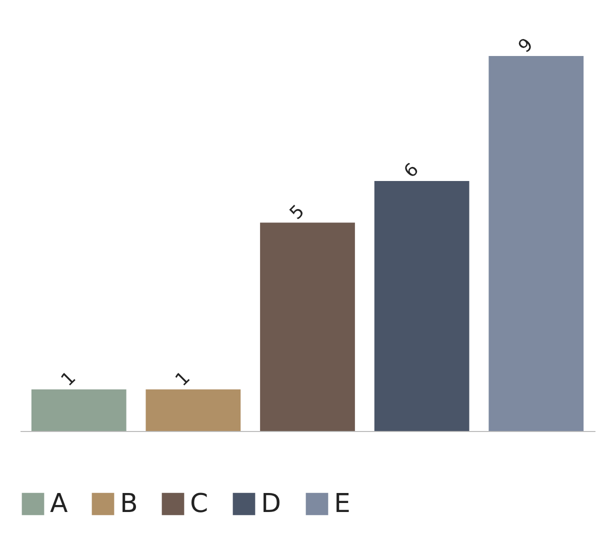  I want to click on legend-label: D, so click(271, 504).